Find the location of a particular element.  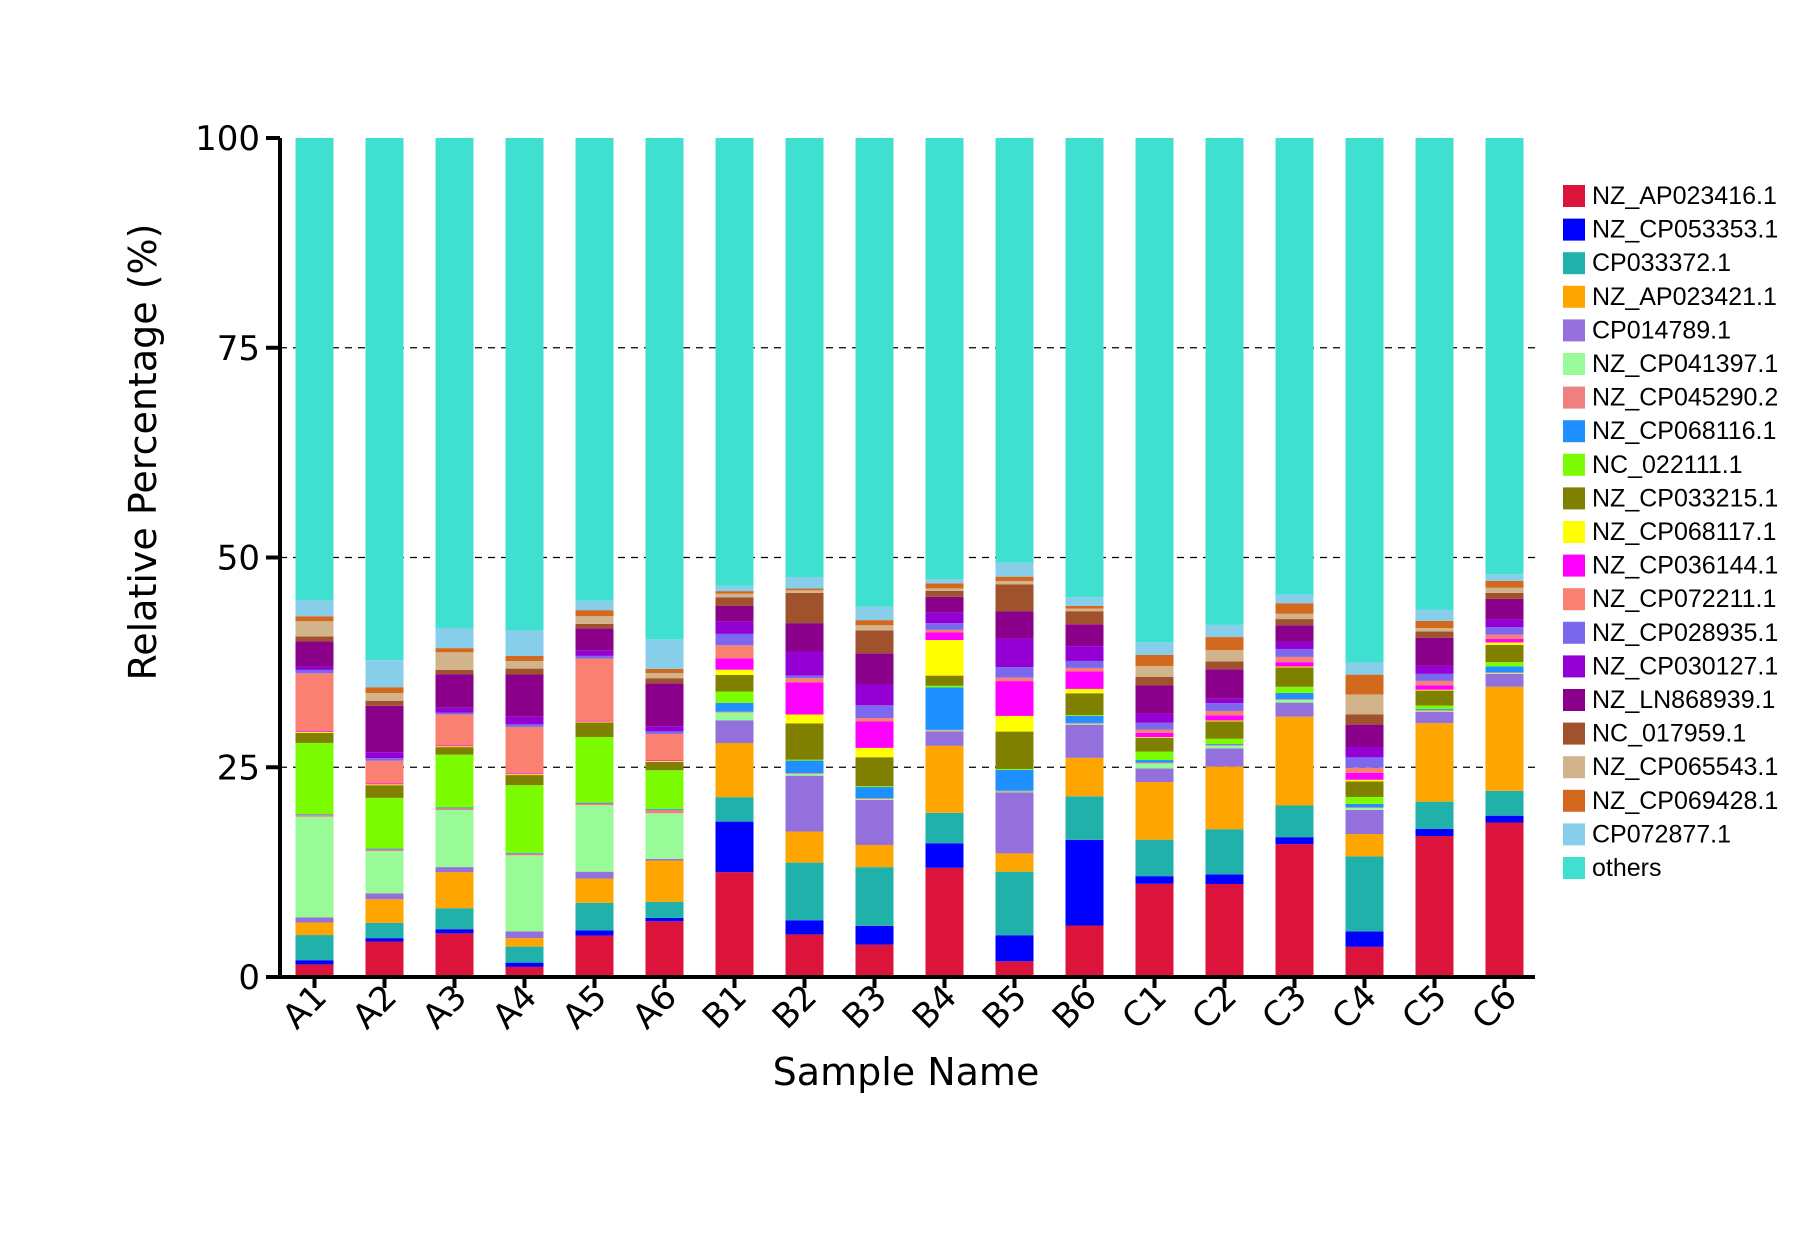

bar-segment-A5-NZ_CP053353.1 is located at coordinates (594, 933).